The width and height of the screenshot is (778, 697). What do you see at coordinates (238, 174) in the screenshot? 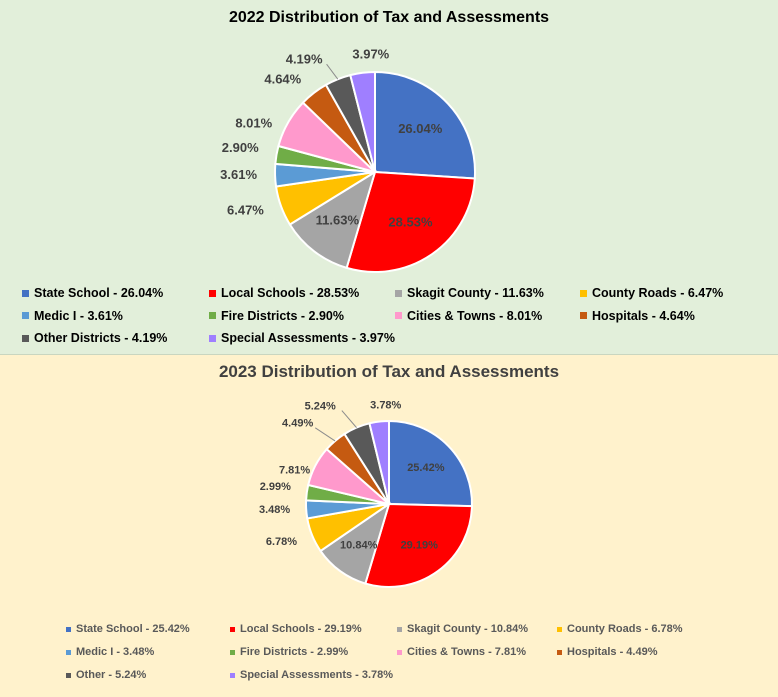
I see `data-label-medic-i: 3.61%` at bounding box center [238, 174].